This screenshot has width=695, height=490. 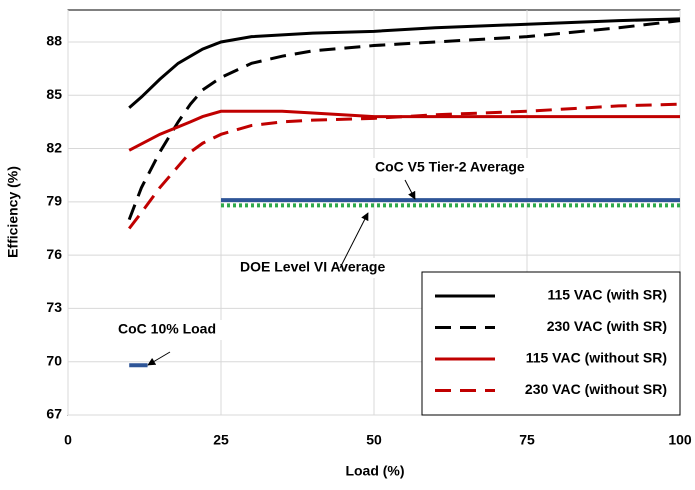 I want to click on x-tick-label: 100, so click(x=680, y=440).